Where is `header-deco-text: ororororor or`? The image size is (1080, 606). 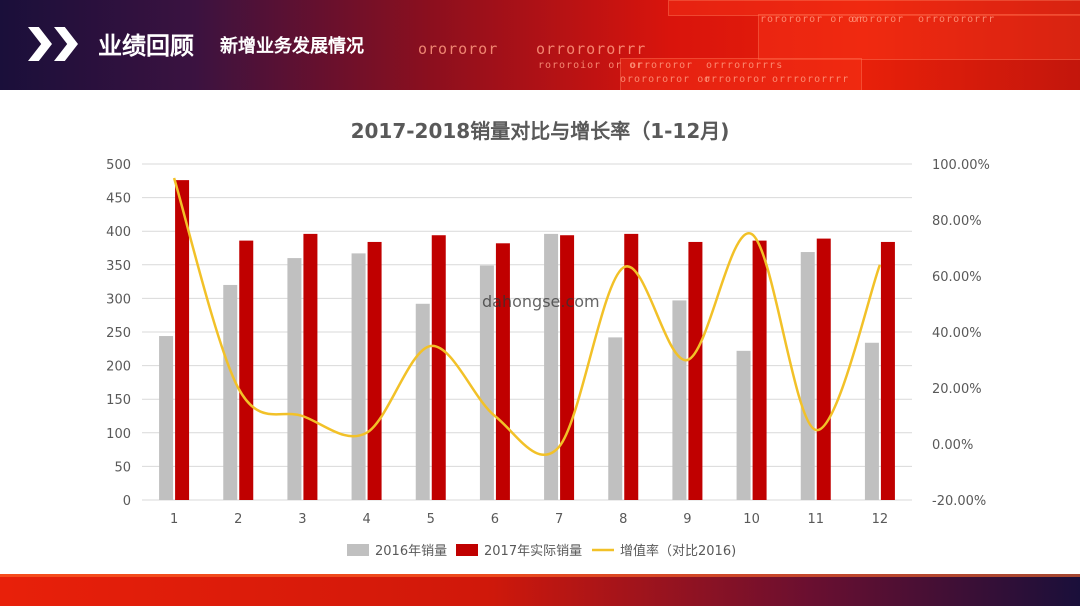 header-deco-text: ororororor or is located at coordinates (666, 79).